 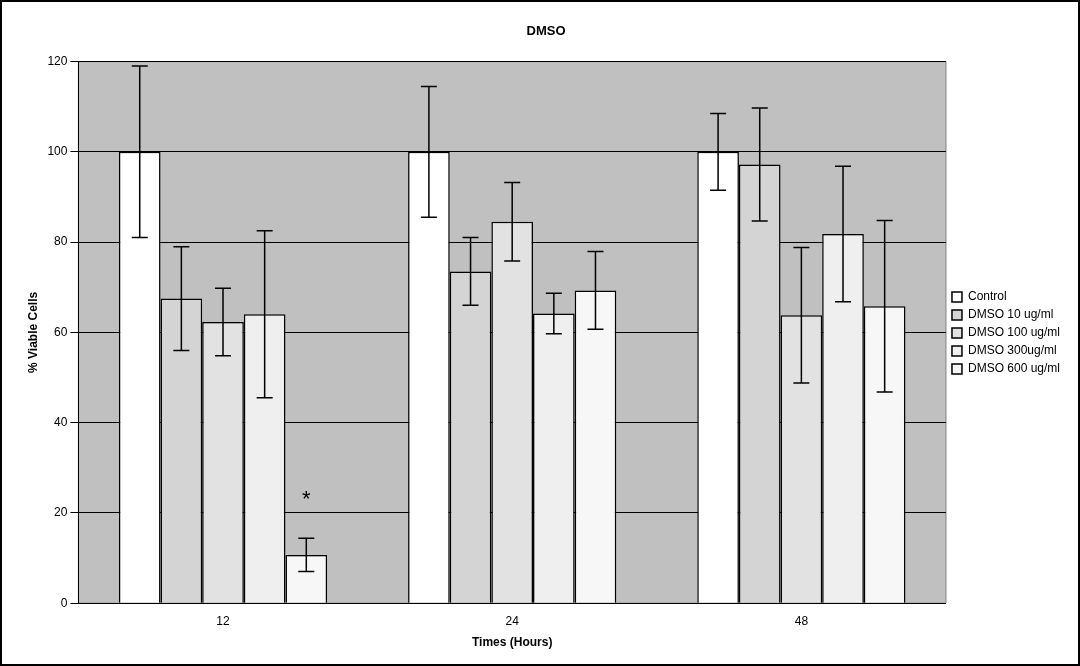 What do you see at coordinates (1012, 350) in the screenshot?
I see `legend-label: DMSO 300ug/ml` at bounding box center [1012, 350].